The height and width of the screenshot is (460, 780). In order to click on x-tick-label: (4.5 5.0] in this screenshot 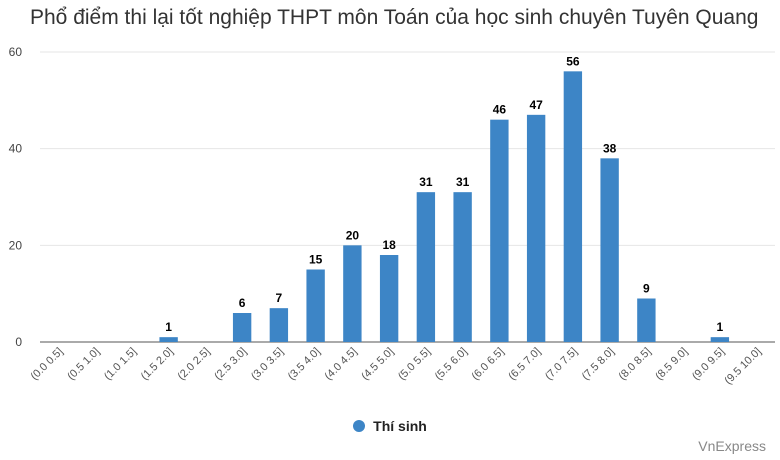, I will do `click(377, 364)`.